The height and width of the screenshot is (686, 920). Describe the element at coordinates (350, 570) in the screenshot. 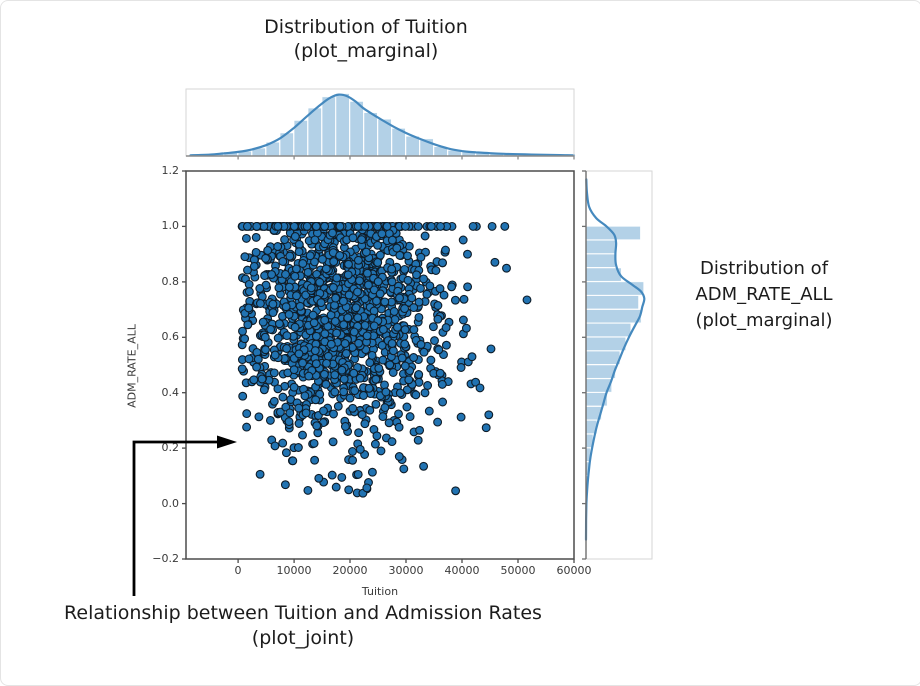

I see `x-tick-label: 20000` at that location.